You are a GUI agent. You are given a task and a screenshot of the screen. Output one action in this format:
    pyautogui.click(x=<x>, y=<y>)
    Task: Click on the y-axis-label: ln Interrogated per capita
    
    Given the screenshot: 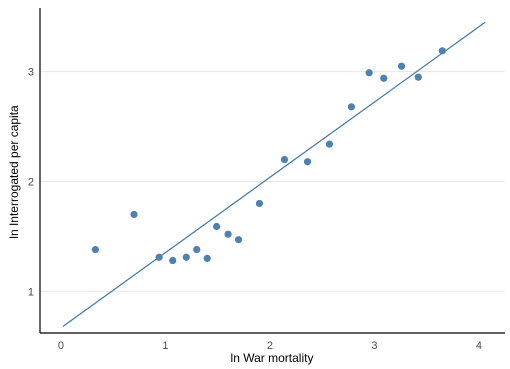 What is the action you would take?
    pyautogui.click(x=14, y=172)
    